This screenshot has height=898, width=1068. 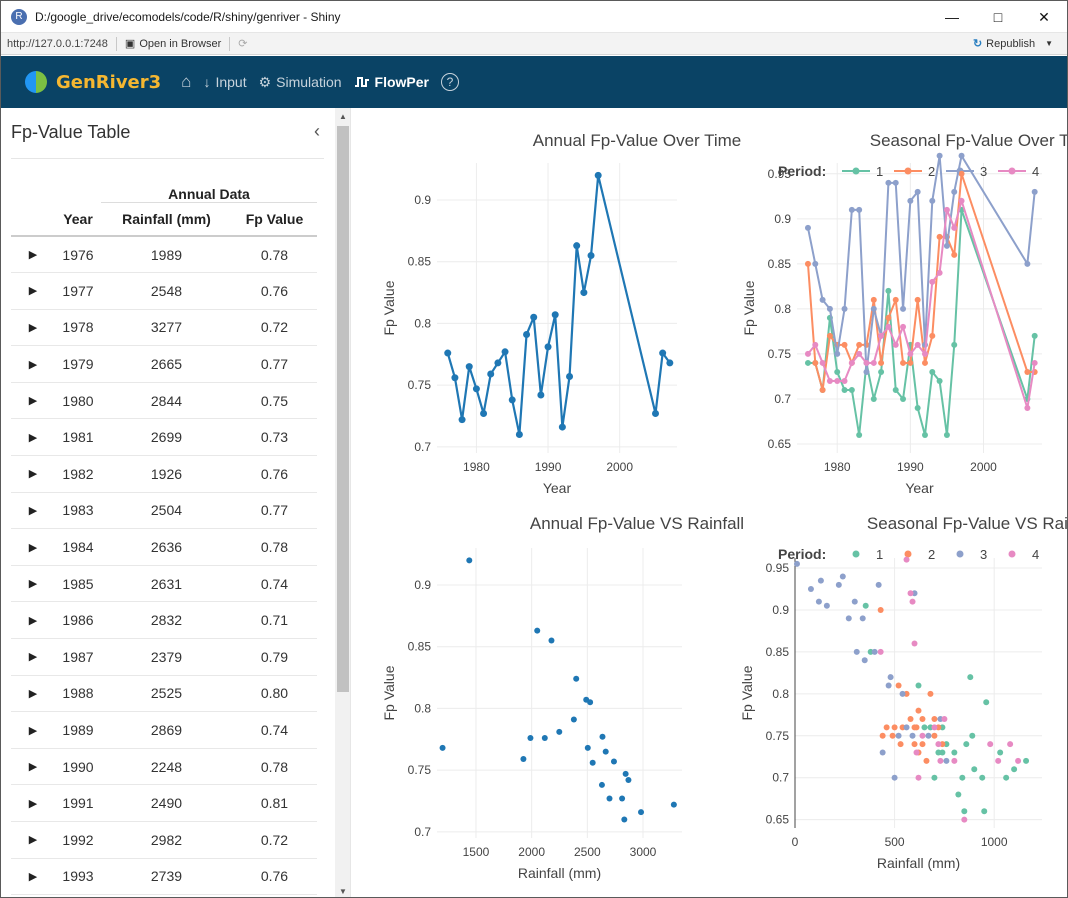 What do you see at coordinates (476, 852) in the screenshot?
I see `chart-annual_rain-xtick-label: 1500` at bounding box center [476, 852].